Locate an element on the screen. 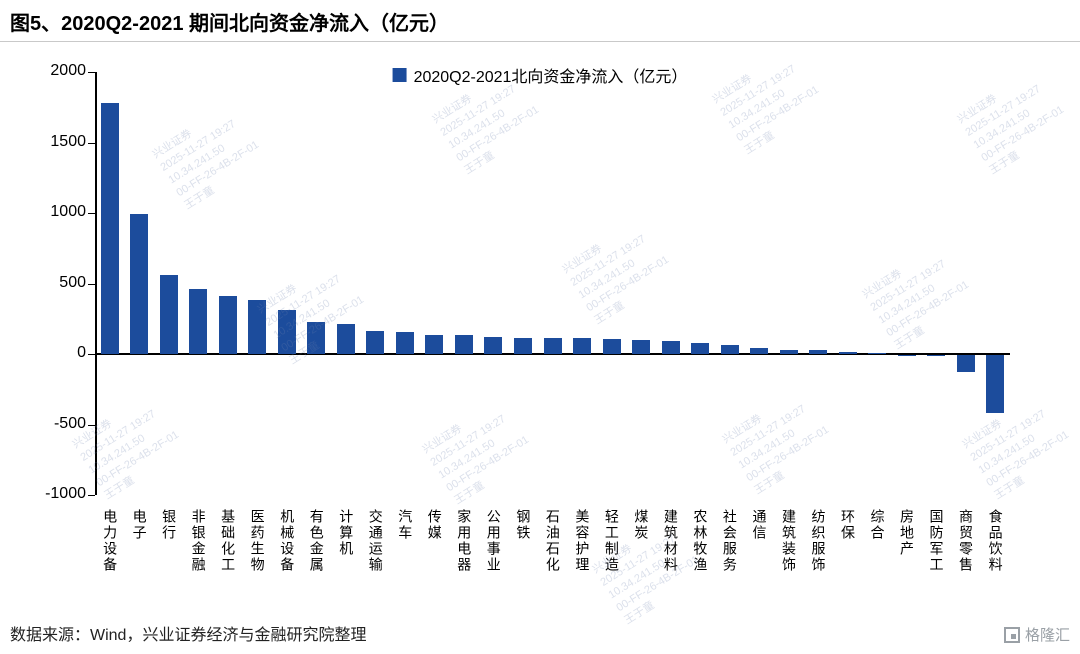 This screenshot has height=654, width=1080. x-axis-label-text: 计算机 is located at coordinates (346, 533).